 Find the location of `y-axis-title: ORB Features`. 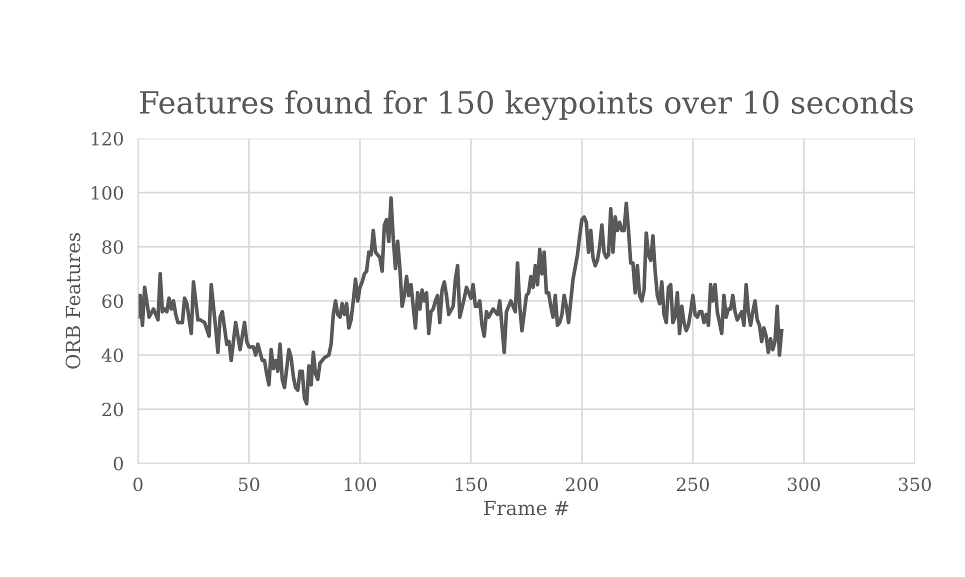

y-axis-title: ORB Features is located at coordinates (73, 301).